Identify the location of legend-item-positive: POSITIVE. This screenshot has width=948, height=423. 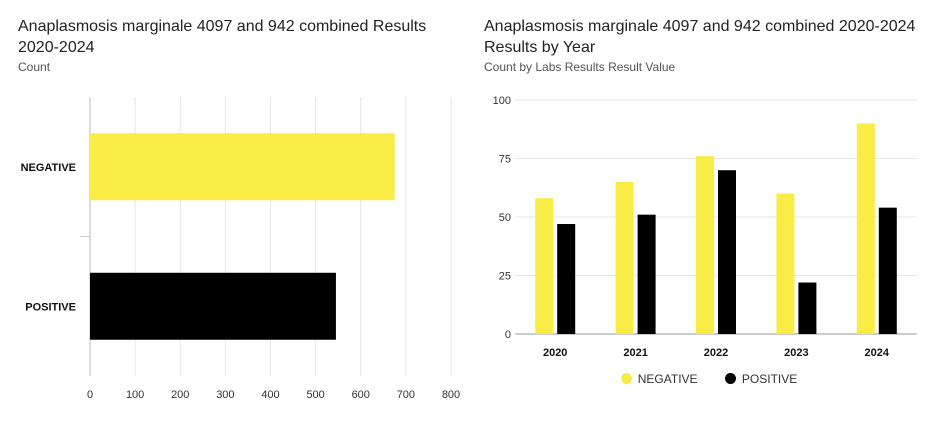
(761, 379).